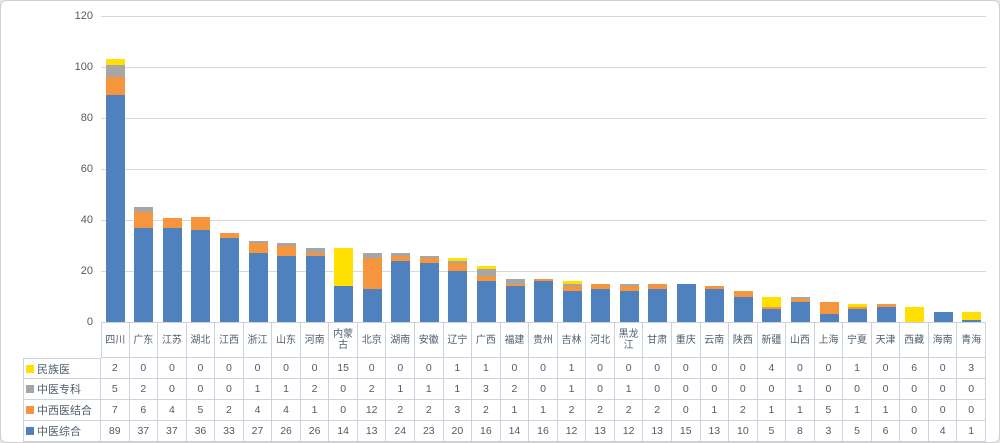 The height and width of the screenshot is (443, 1000). I want to click on y-tick-label: 0, so click(89, 322).